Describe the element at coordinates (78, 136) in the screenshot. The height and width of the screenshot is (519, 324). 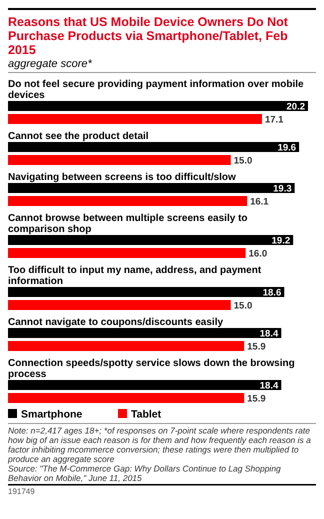
I see `y-tick-label: Cannot see the product detail` at that location.